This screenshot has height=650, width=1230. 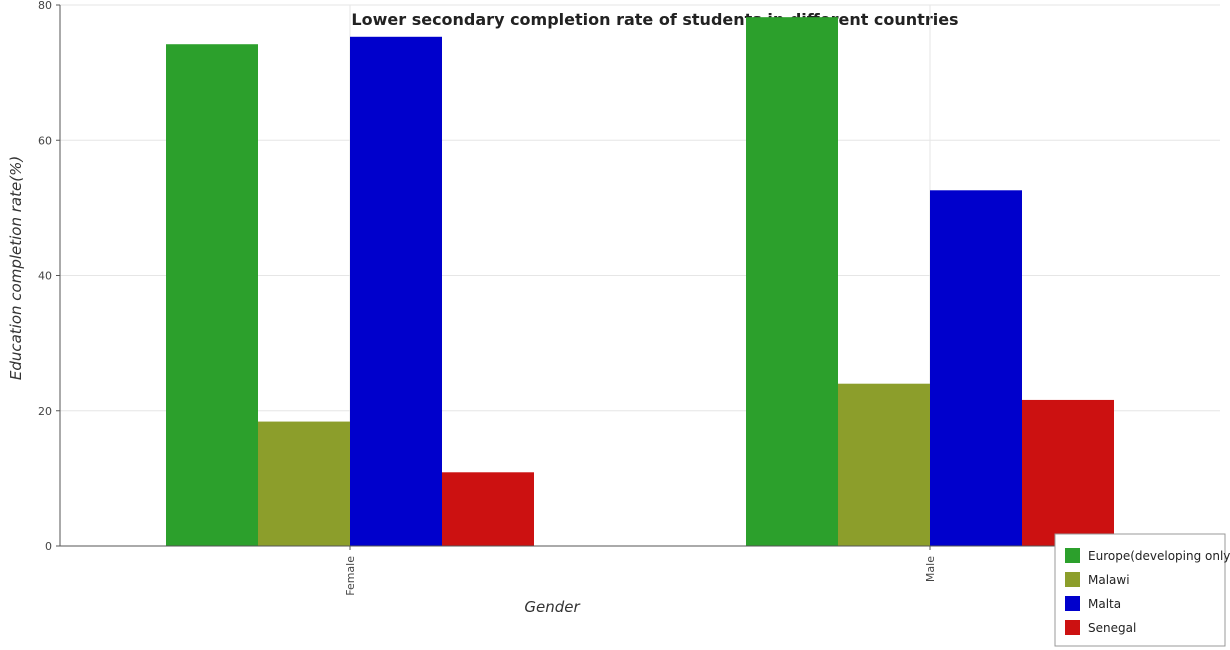 What do you see at coordinates (1159, 556) in the screenshot?
I see `legend-label: Europe(developing only)` at bounding box center [1159, 556].